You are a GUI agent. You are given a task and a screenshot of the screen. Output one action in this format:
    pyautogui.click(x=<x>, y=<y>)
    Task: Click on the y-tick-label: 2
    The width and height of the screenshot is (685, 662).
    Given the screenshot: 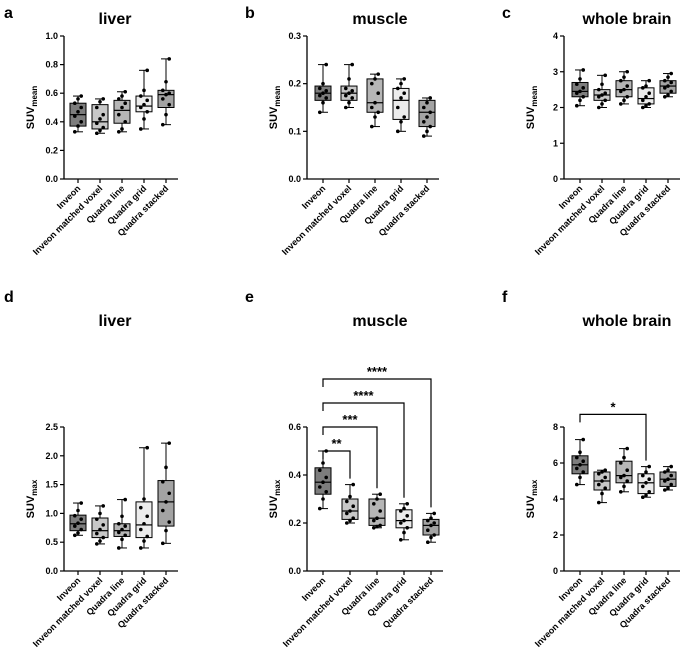 What is the action you would take?
    pyautogui.click(x=555, y=108)
    